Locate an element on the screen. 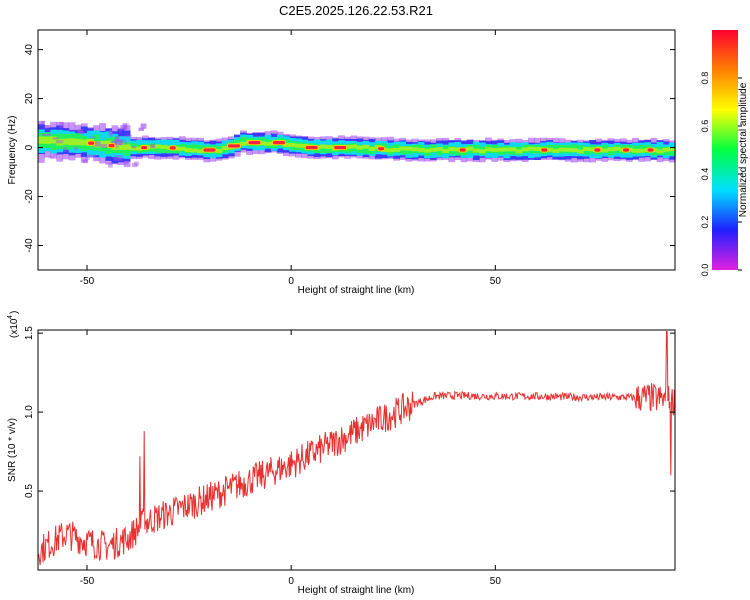 Image resolution: width=750 pixels, height=600 pixels. snr-y-tick-label: 0.5 is located at coordinates (29, 491).